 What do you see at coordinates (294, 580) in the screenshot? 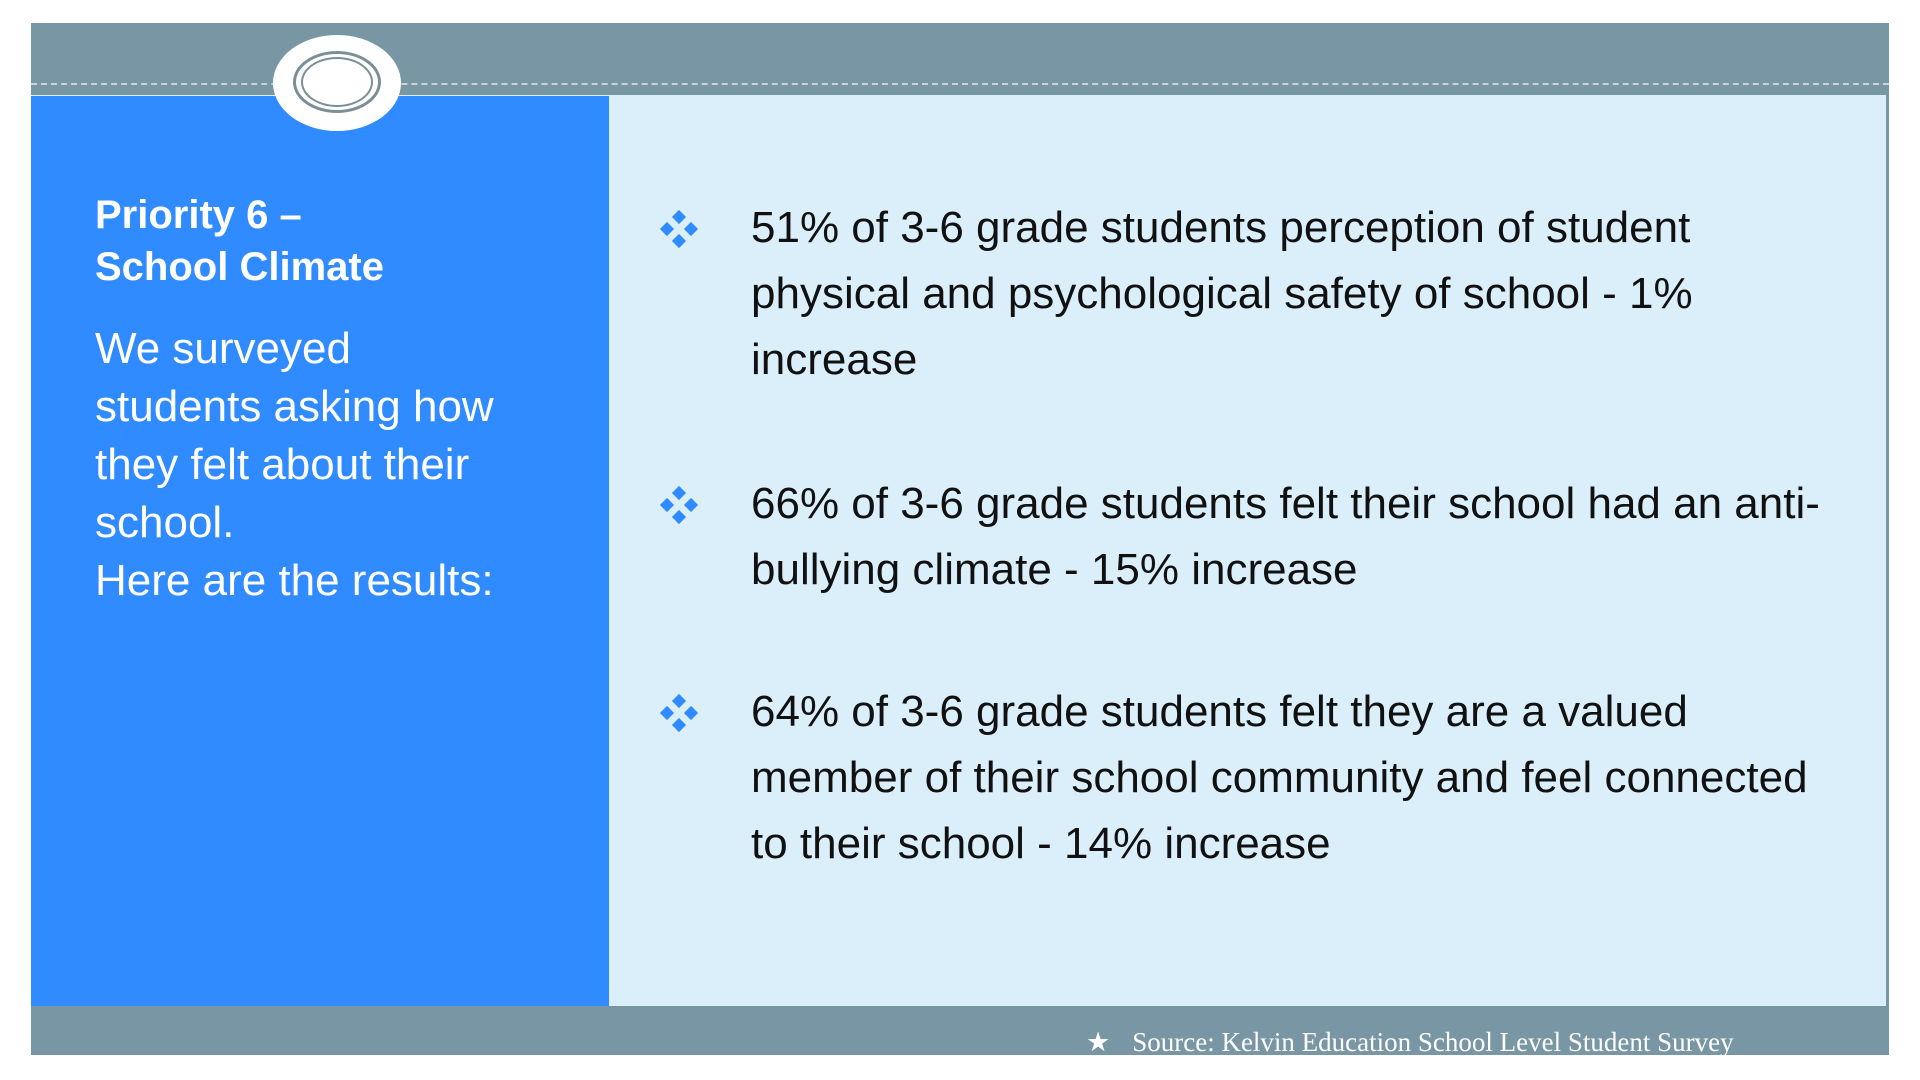
I see `intro-line: Here are the results:` at bounding box center [294, 580].